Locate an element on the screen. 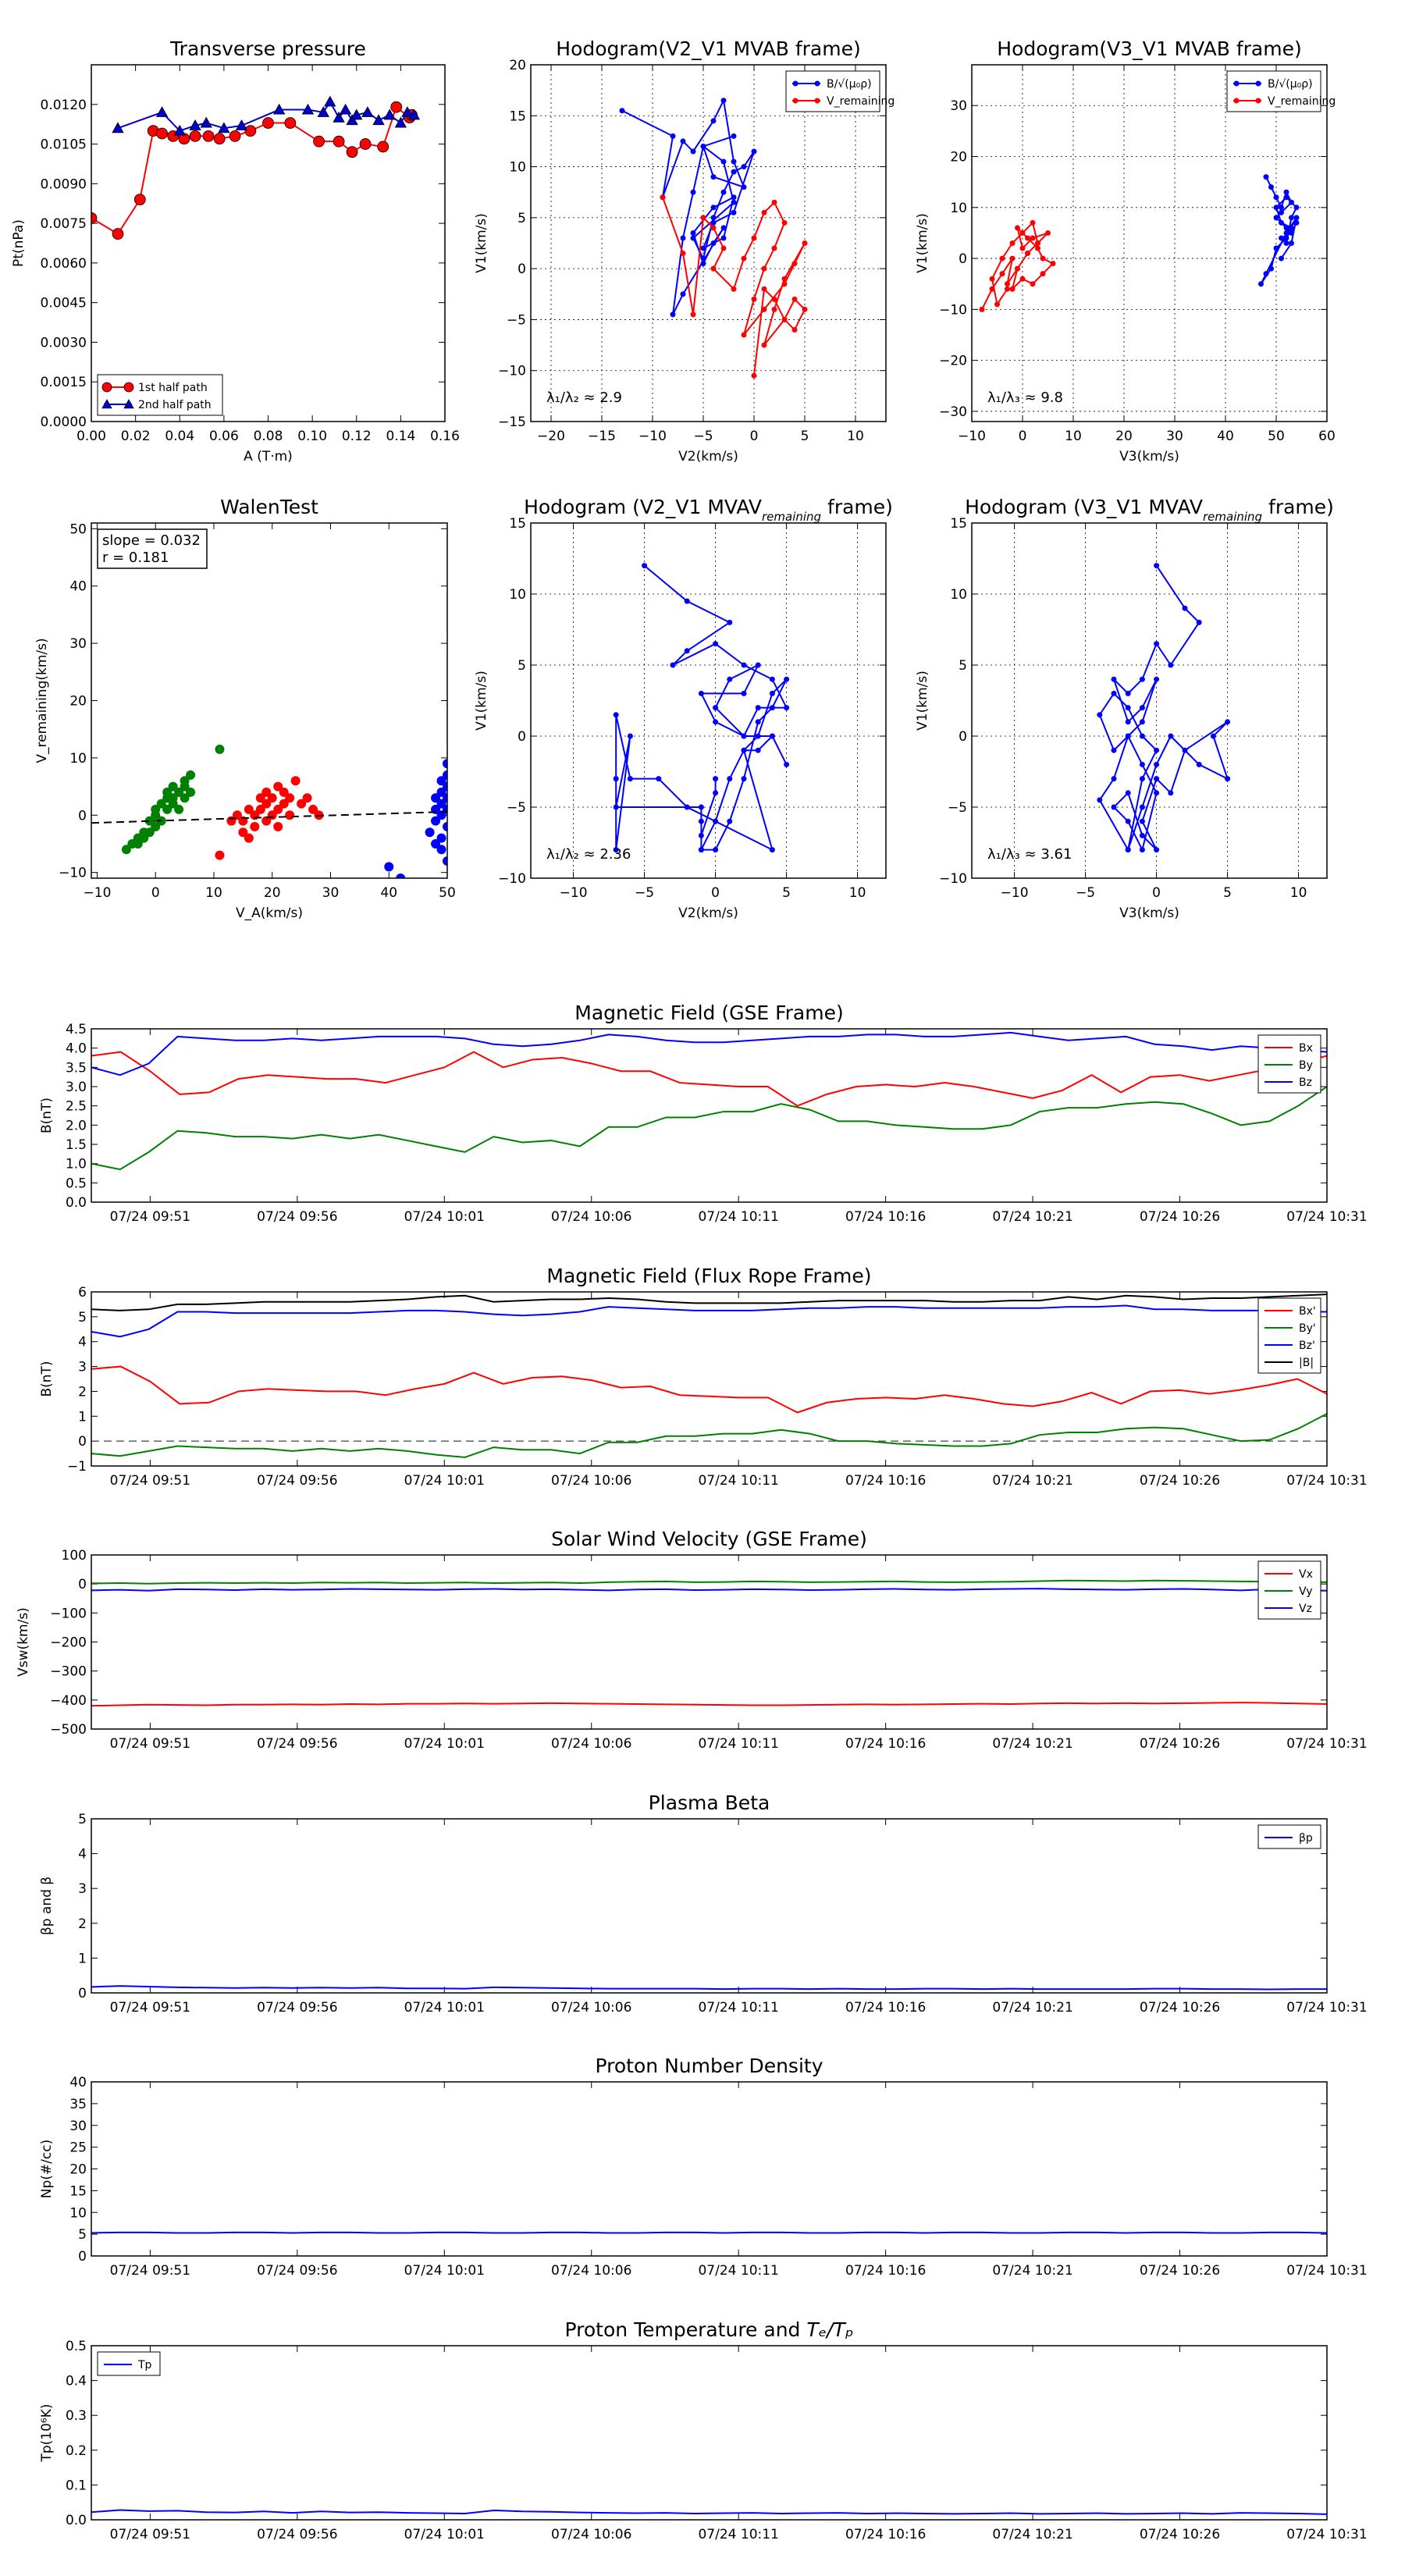 This screenshot has width=1405, height=2576. proton-temperature-ytick-label: 0.1 is located at coordinates (76, 2485).